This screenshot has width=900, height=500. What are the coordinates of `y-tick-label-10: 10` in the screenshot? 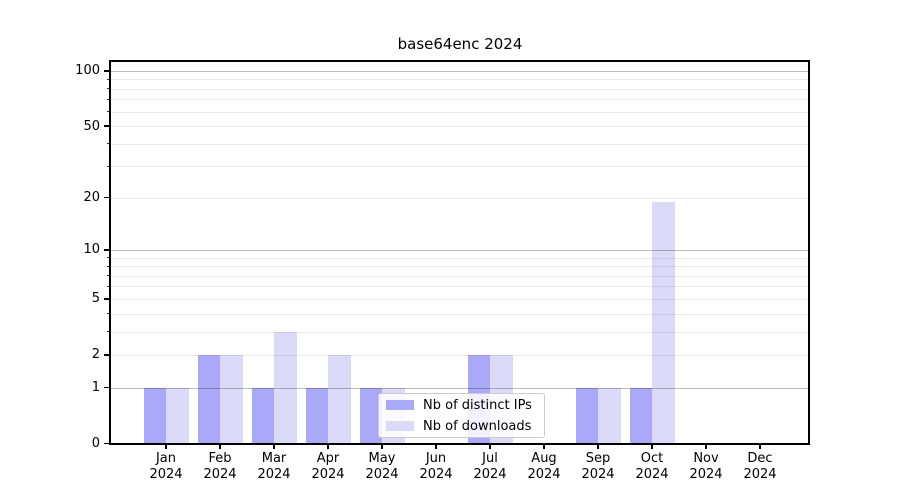 It's located at (91, 250).